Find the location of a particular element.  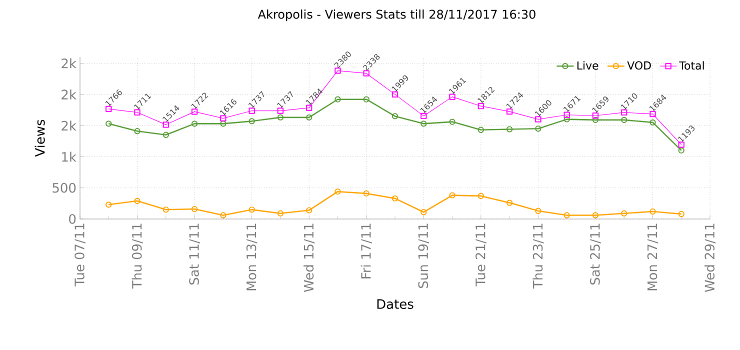

x-tick-label: Sun 19/11 is located at coordinates (424, 256).